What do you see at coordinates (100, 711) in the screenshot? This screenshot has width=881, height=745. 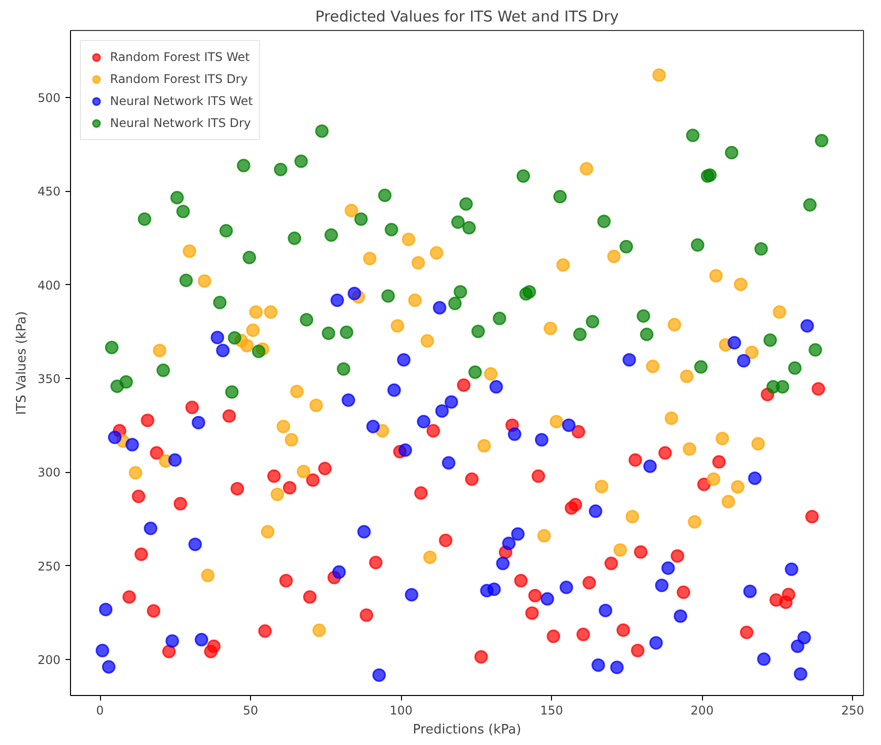 I see `x-tick-label: 0` at bounding box center [100, 711].